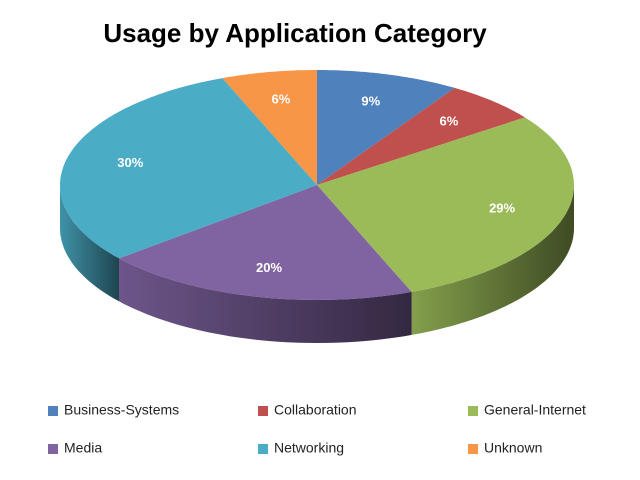 Image resolution: width=640 pixels, height=480 pixels. What do you see at coordinates (269, 267) in the screenshot?
I see `data-label: 20%` at bounding box center [269, 267].